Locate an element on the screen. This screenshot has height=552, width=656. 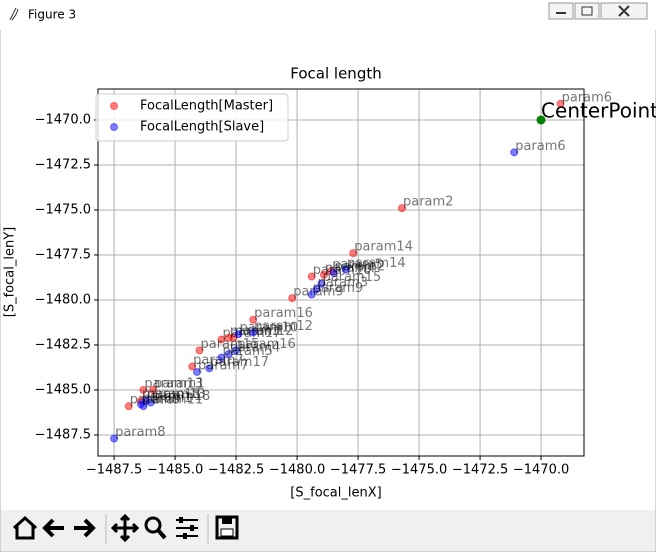
maximize-icon is located at coordinates (587, 11).